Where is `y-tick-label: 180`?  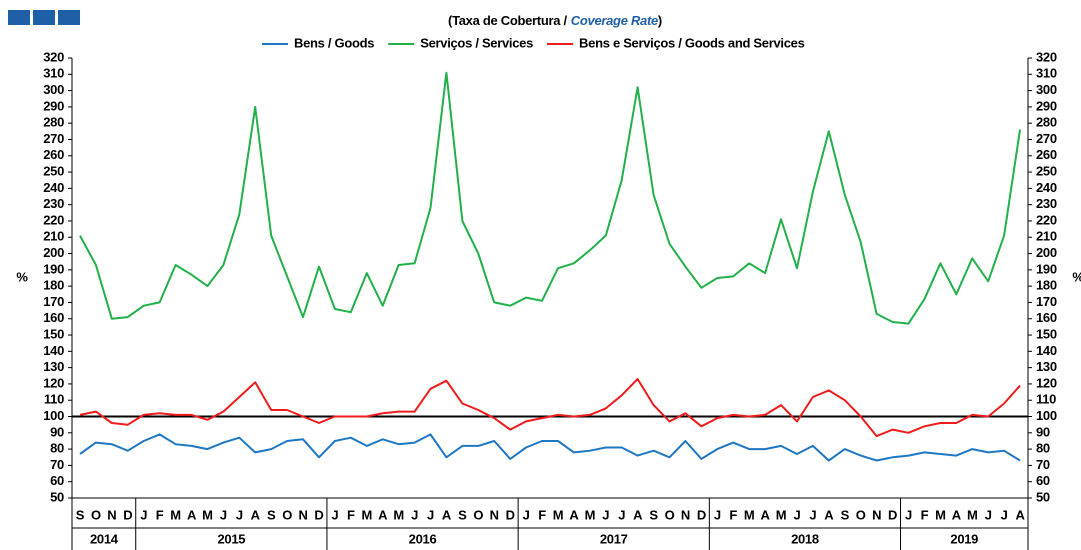
y-tick-label: 180 is located at coordinates (53, 285).